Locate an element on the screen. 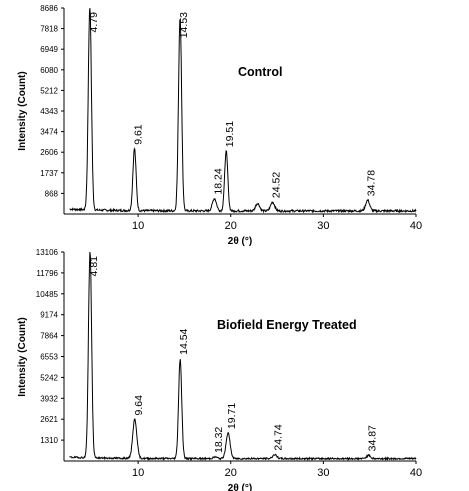 The image size is (469, 491). y-tick-label: 4343 is located at coordinates (49, 111).